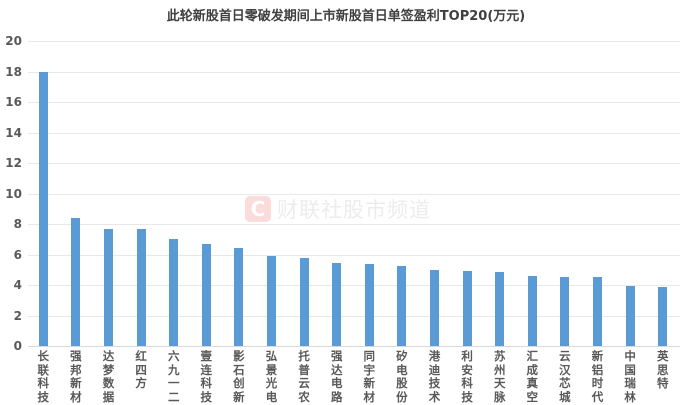  What do you see at coordinates (17, 346) in the screenshot?
I see `y-tick-label: 0` at bounding box center [17, 346].